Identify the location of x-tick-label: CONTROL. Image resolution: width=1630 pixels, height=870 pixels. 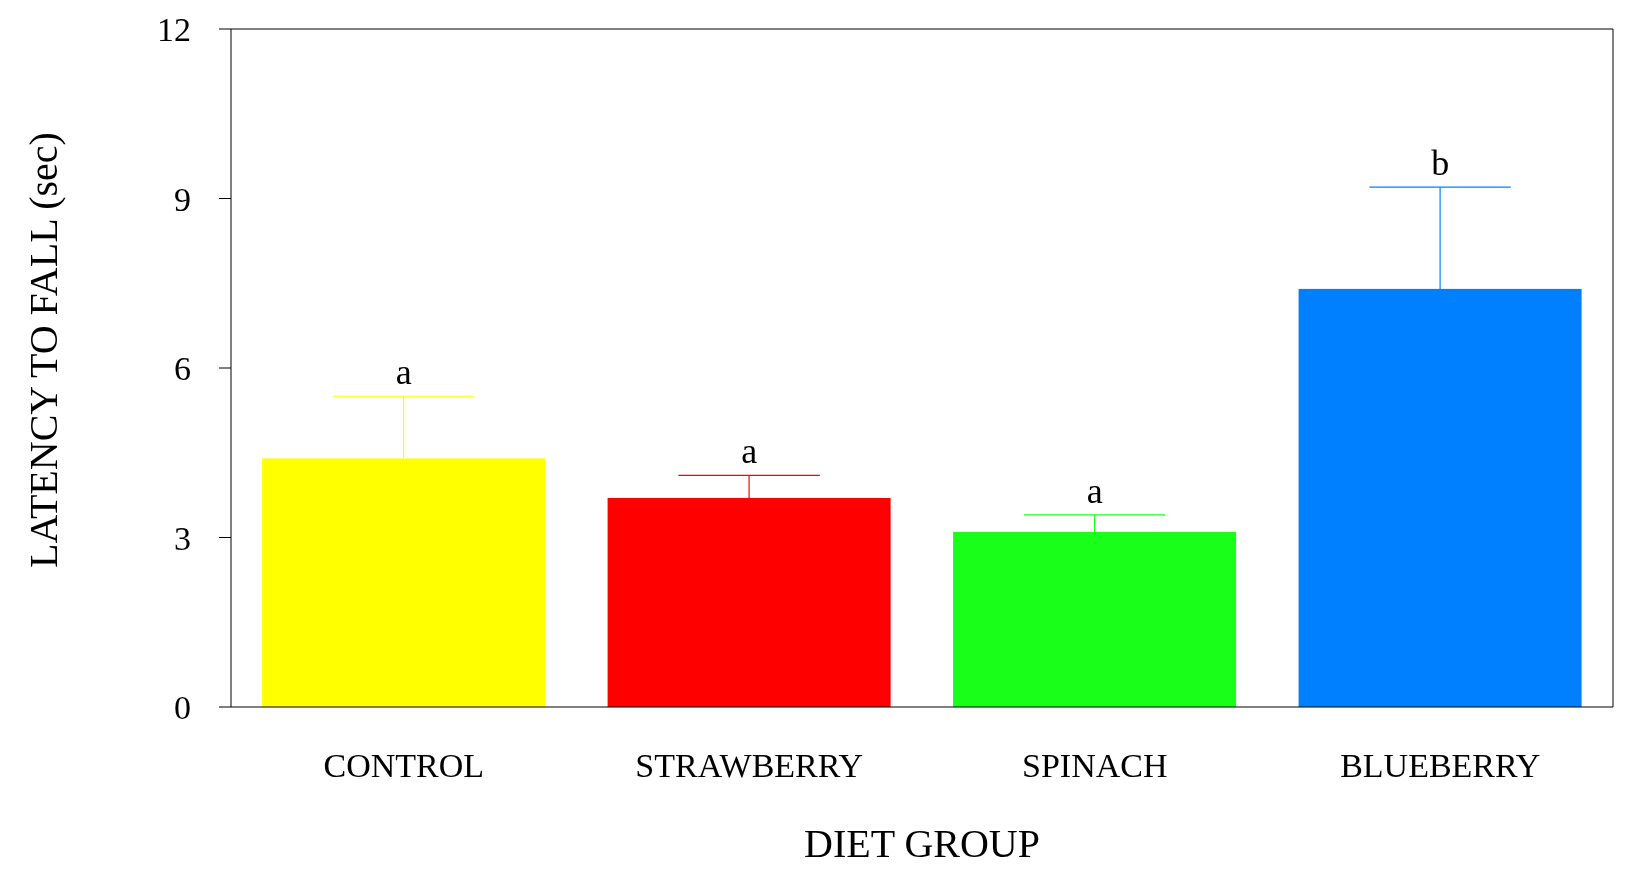
(404, 766).